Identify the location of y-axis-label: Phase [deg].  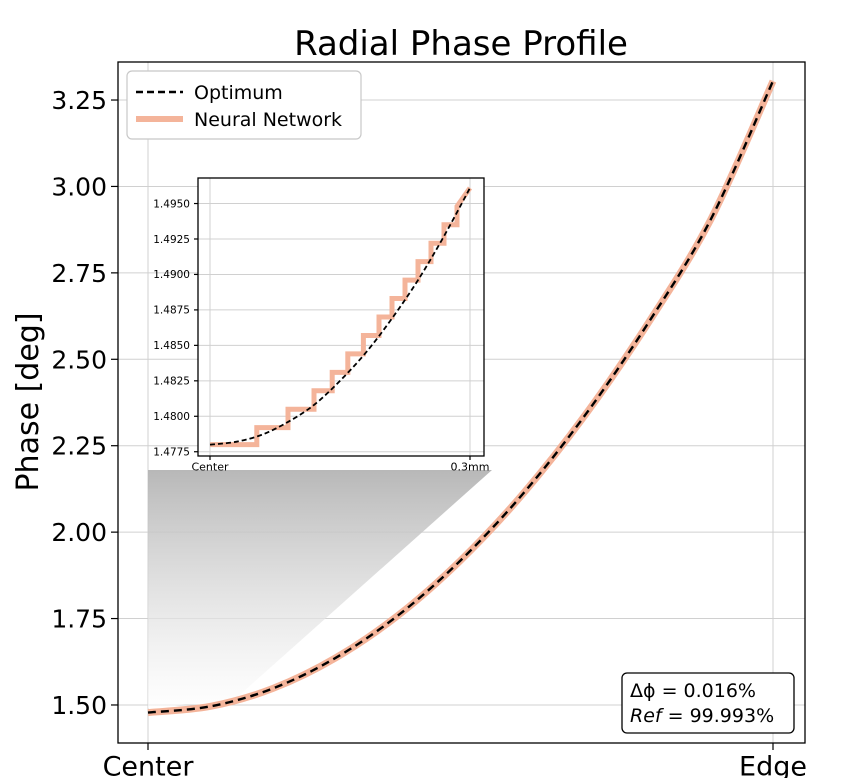
(28, 401).